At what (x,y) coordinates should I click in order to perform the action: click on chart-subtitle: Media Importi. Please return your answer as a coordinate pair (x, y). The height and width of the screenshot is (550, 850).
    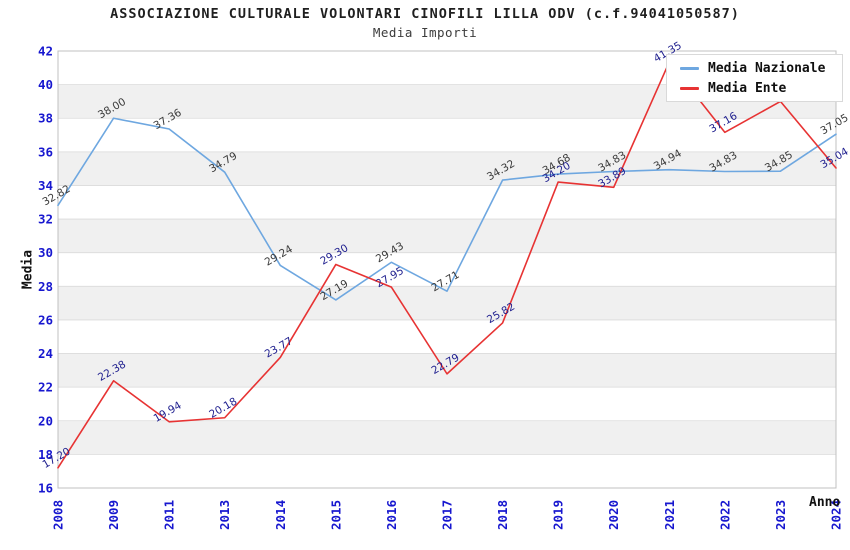
    Looking at the image, I should click on (425, 32).